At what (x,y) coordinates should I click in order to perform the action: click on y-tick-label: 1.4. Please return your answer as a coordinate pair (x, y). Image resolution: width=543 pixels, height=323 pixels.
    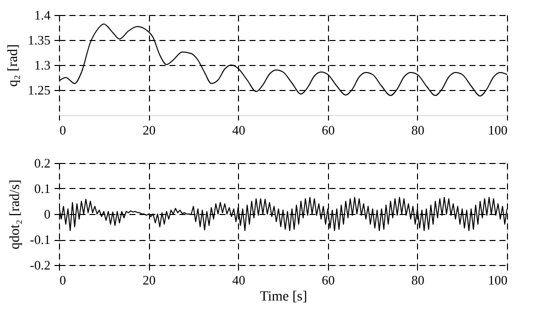
    Looking at the image, I should click on (42, 15).